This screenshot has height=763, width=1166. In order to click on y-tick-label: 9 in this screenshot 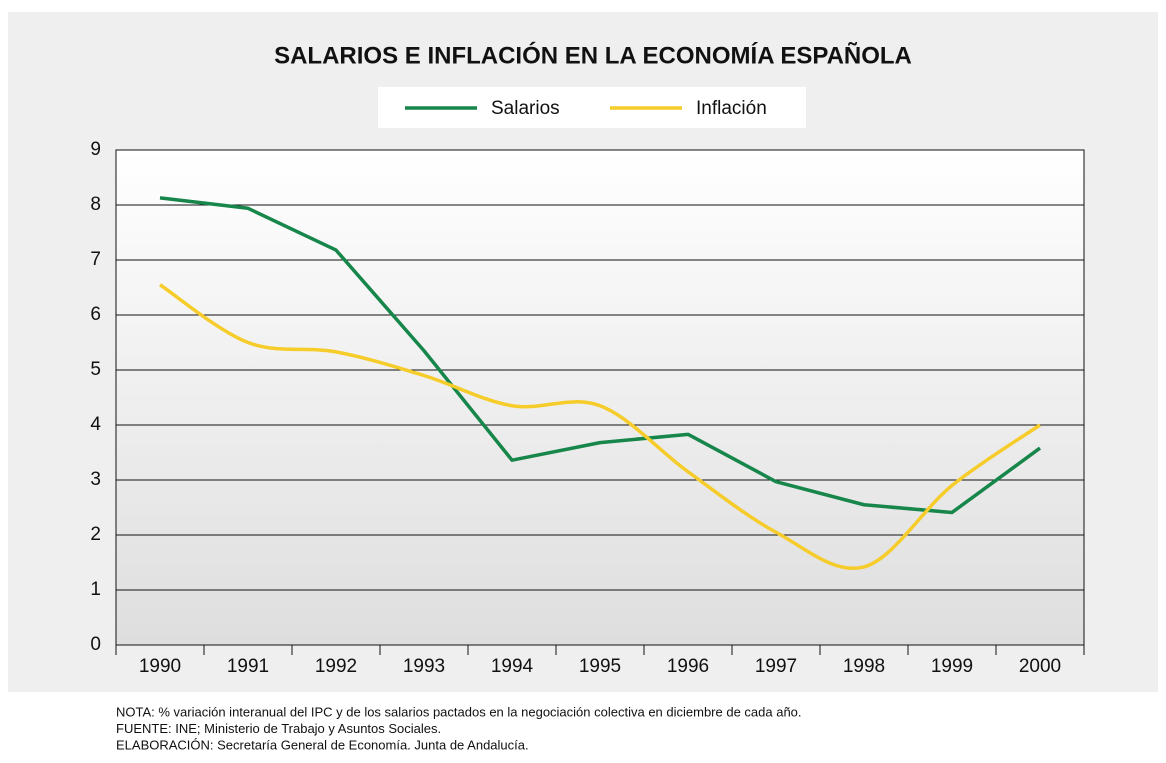, I will do `click(95, 149)`.